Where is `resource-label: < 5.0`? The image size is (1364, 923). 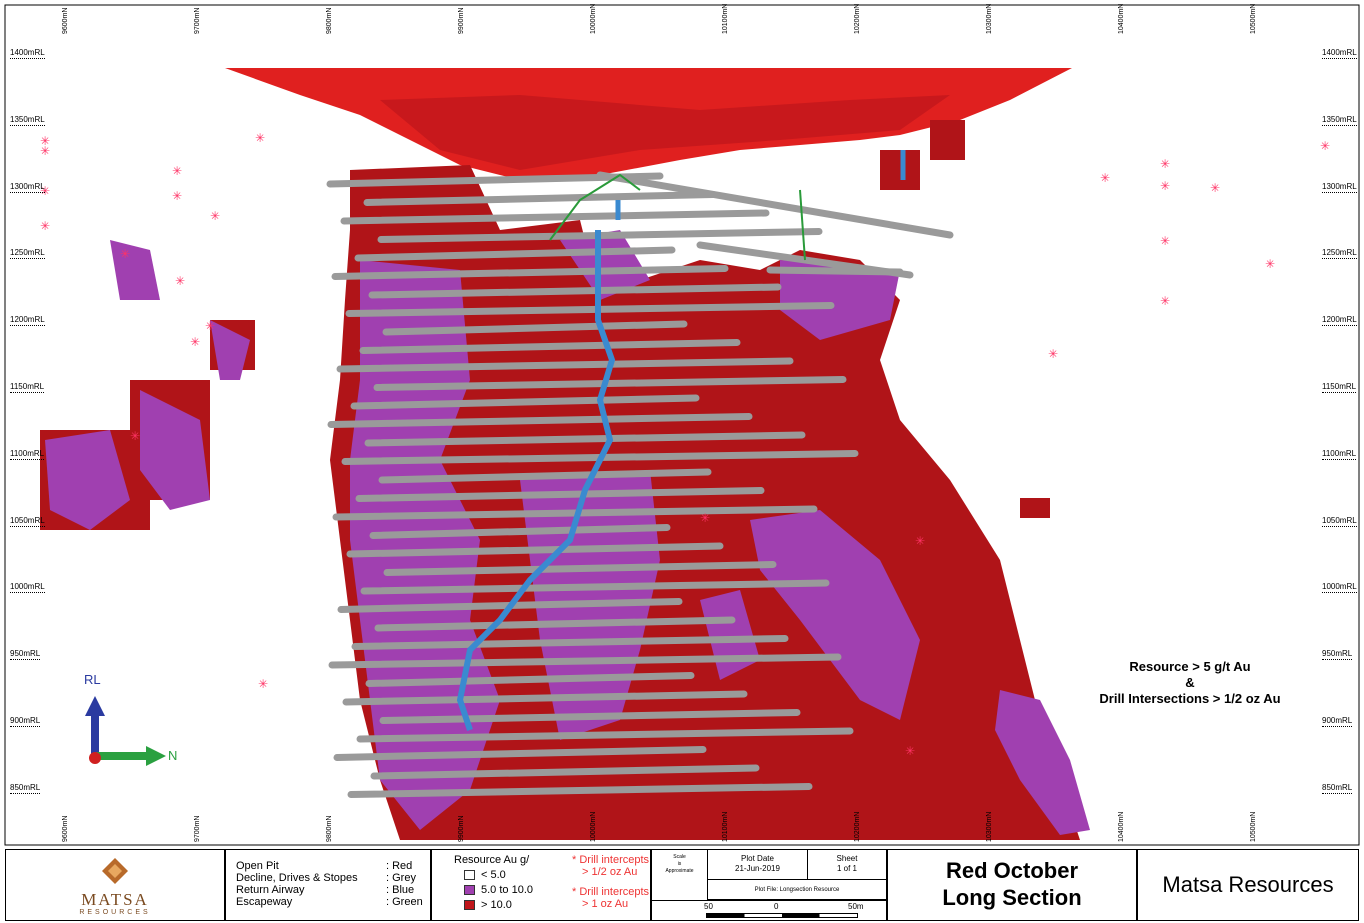
resource-label: < 5.0 is located at coordinates (493, 875).